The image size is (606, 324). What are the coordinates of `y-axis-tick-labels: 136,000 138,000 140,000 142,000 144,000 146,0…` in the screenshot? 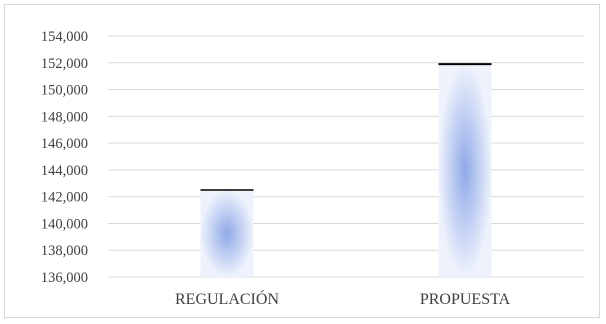 It's located at (64, 157).